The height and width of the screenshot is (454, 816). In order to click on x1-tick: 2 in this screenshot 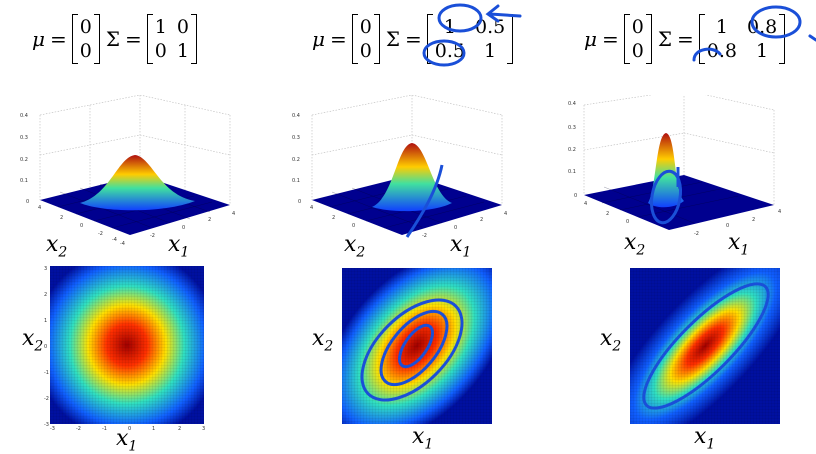, I will do `click(753, 220)`.